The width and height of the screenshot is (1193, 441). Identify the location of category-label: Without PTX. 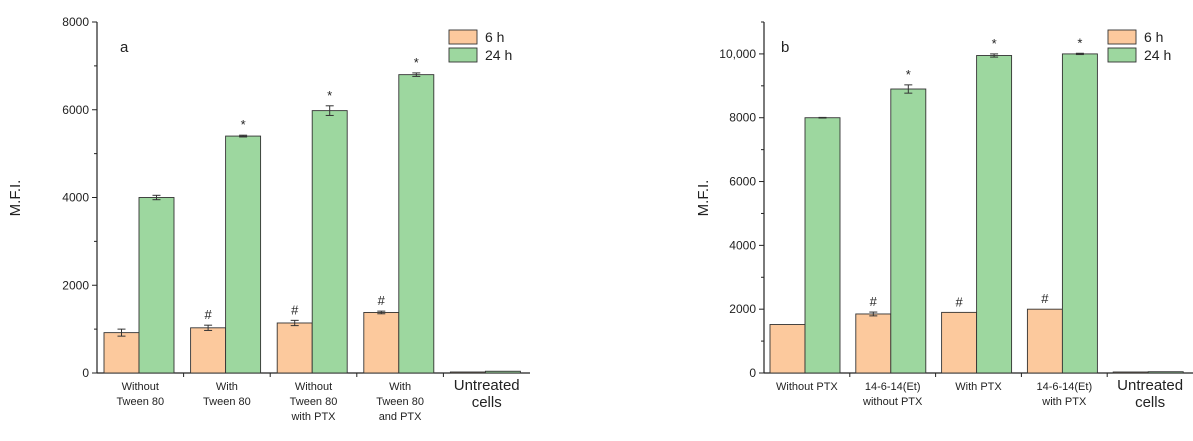
(807, 387).